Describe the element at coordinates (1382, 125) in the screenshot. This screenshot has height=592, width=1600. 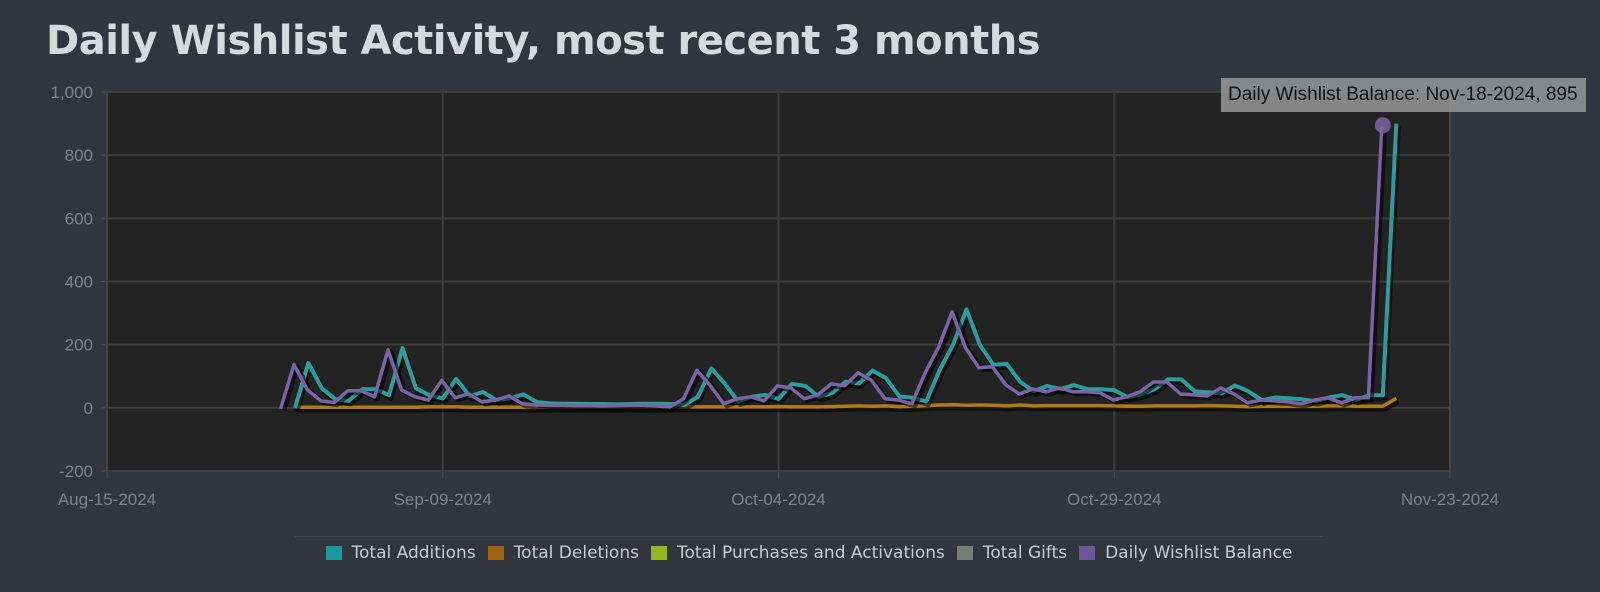
I see `highlight-point` at that location.